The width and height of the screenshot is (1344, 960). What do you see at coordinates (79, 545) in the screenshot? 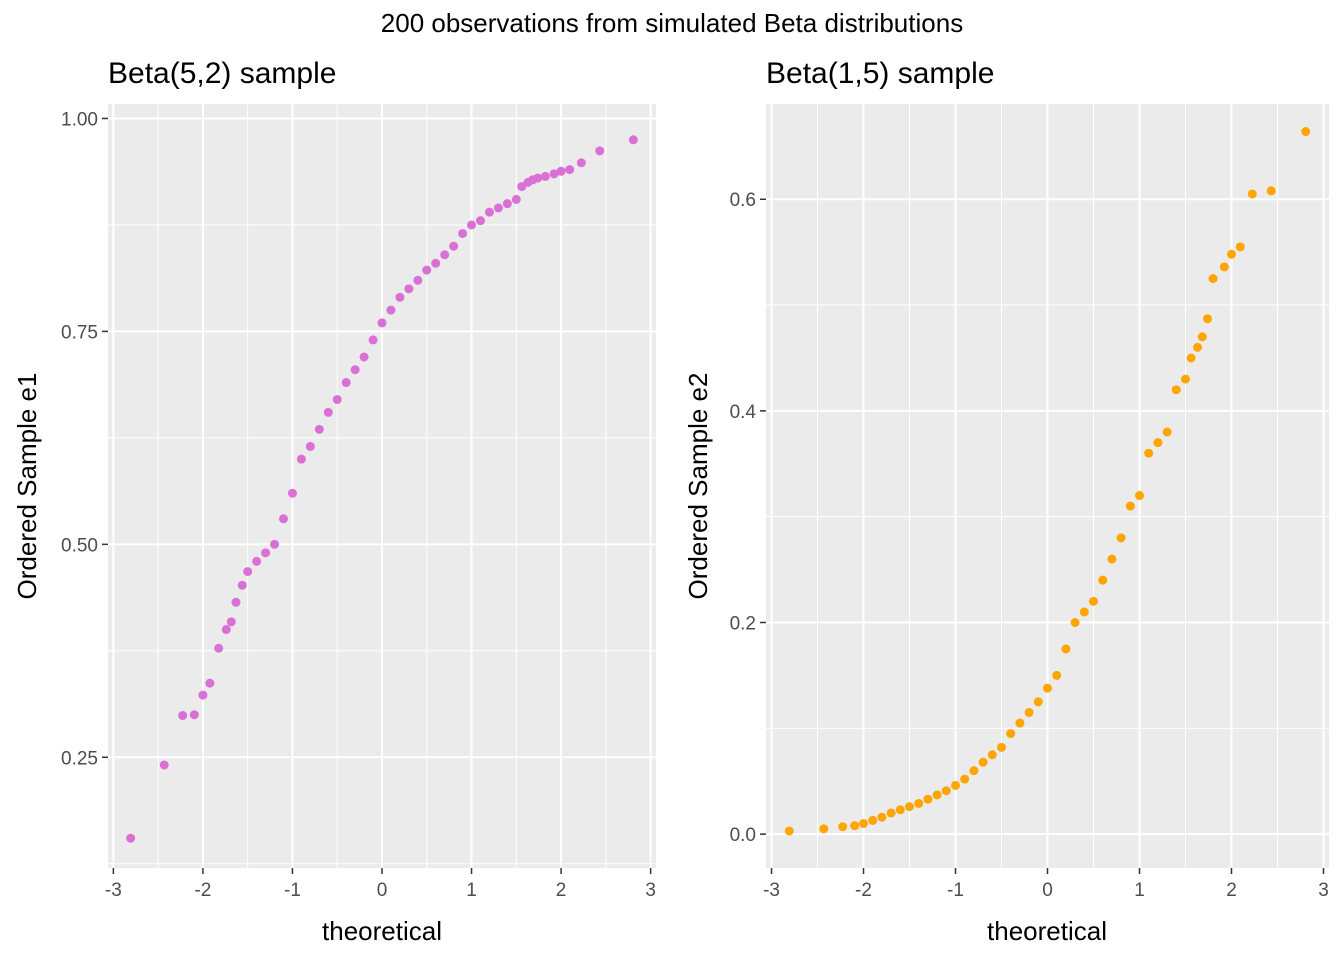
I see `y-tick-label: 0.50` at bounding box center [79, 545].